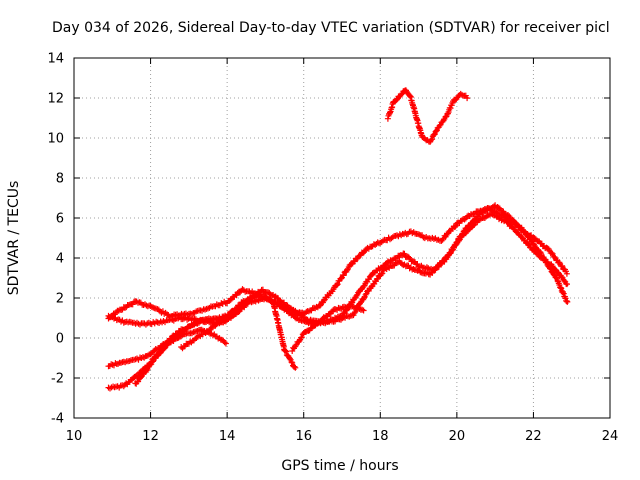 The height and width of the screenshot is (480, 640). I want to click on series-sat-e, so click(176, 351).